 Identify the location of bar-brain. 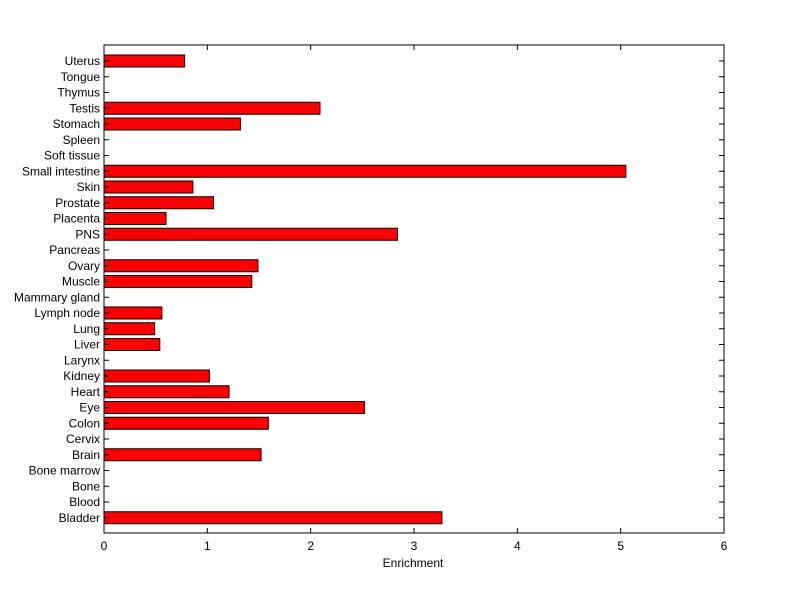
(182, 455).